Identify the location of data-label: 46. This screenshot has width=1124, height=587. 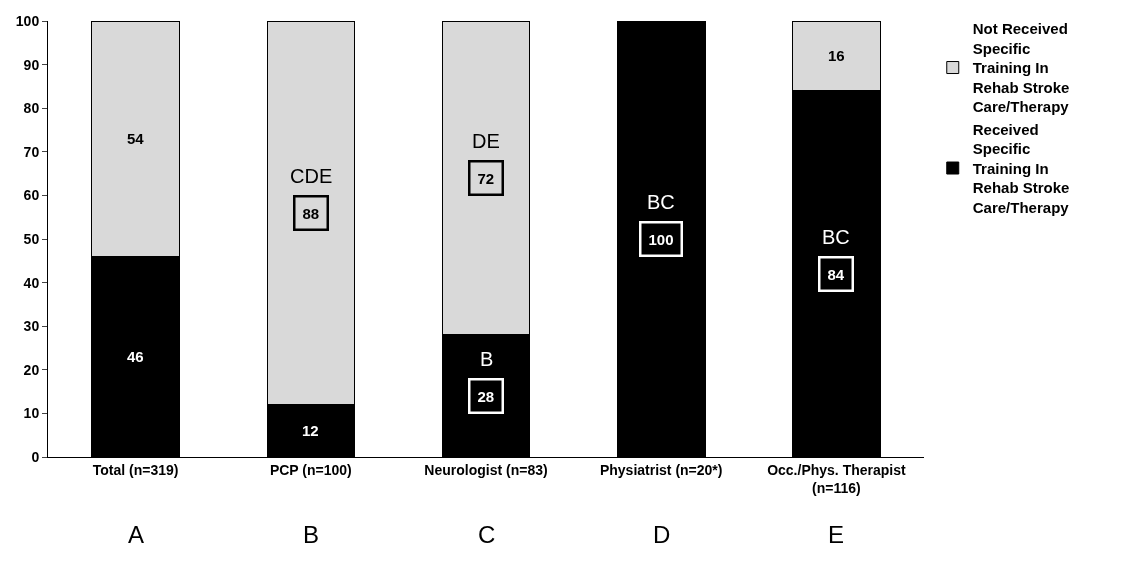
(135, 356).